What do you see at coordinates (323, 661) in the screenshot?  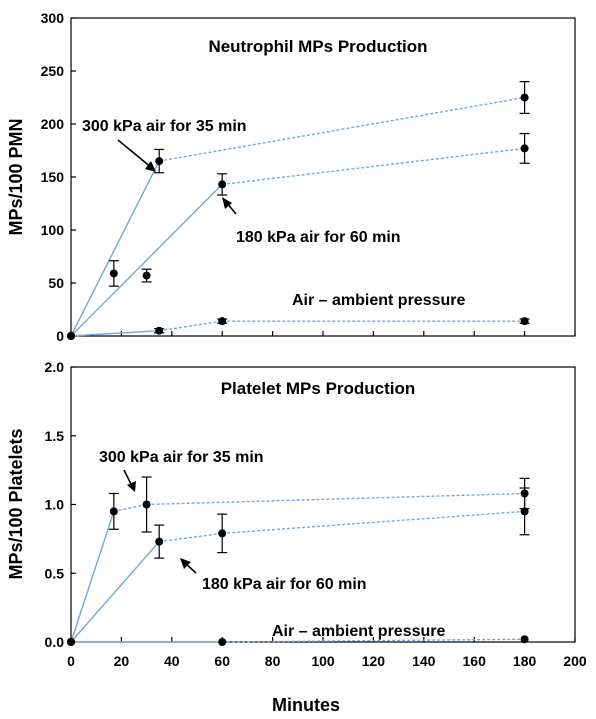 I see `x-tick-label: 100` at bounding box center [323, 661].